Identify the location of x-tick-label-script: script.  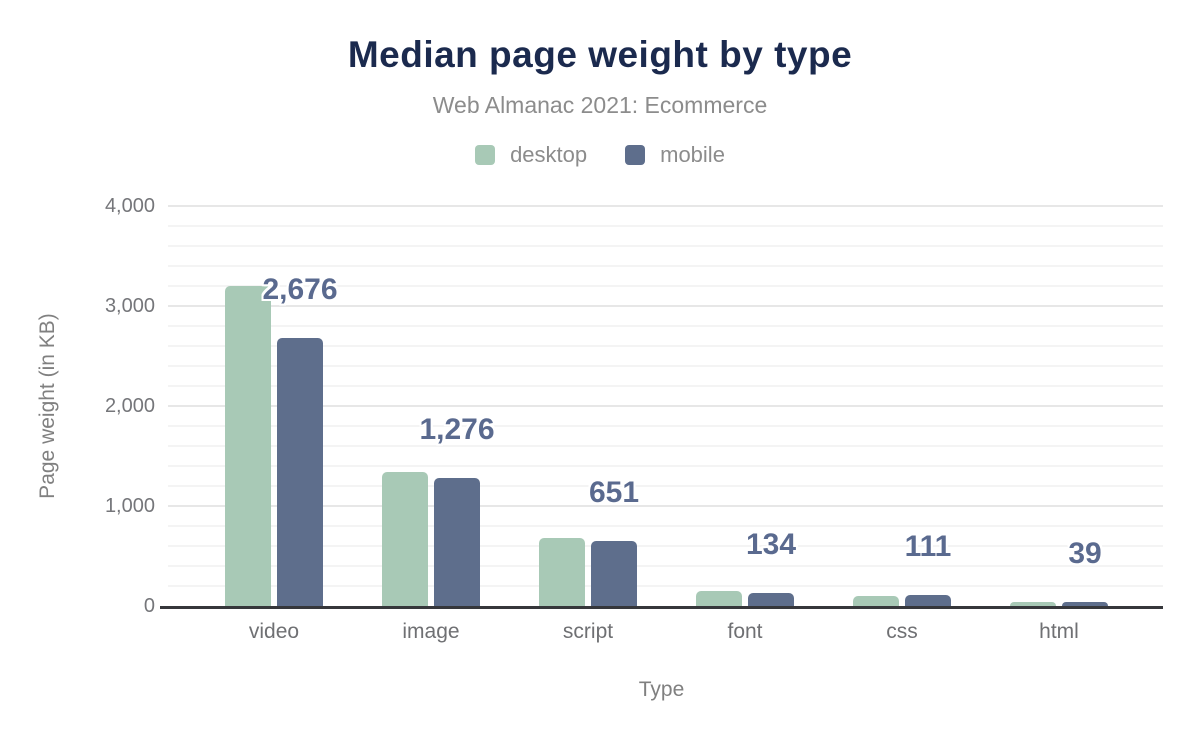
(588, 631).